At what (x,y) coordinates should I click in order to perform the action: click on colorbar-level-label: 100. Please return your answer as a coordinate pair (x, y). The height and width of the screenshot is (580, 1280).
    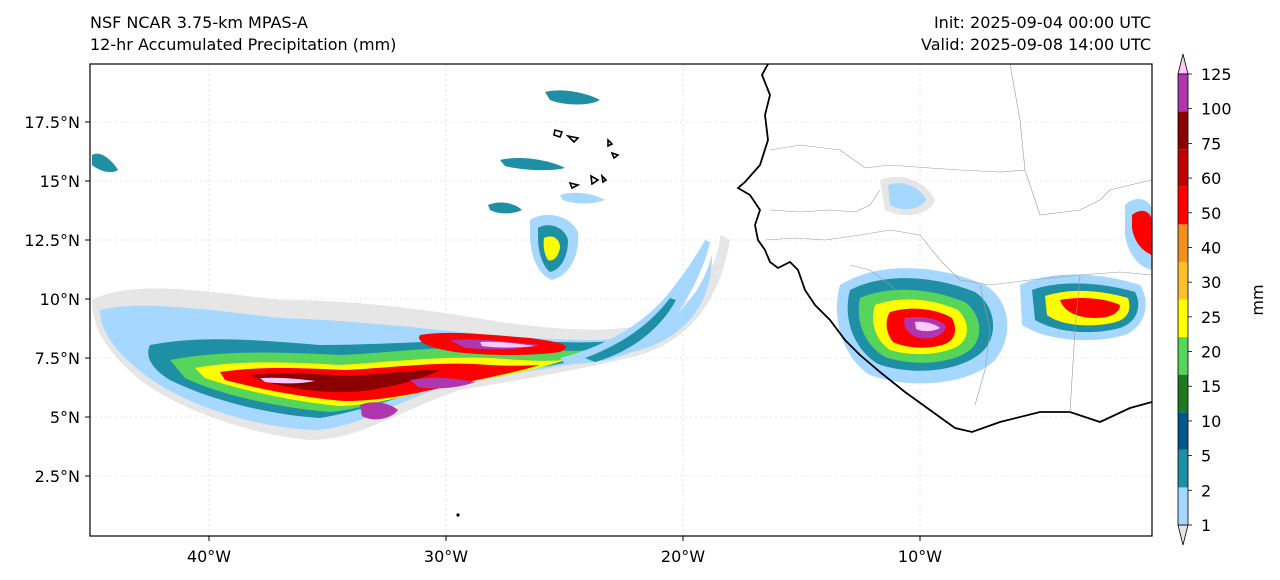
    Looking at the image, I should click on (1216, 109).